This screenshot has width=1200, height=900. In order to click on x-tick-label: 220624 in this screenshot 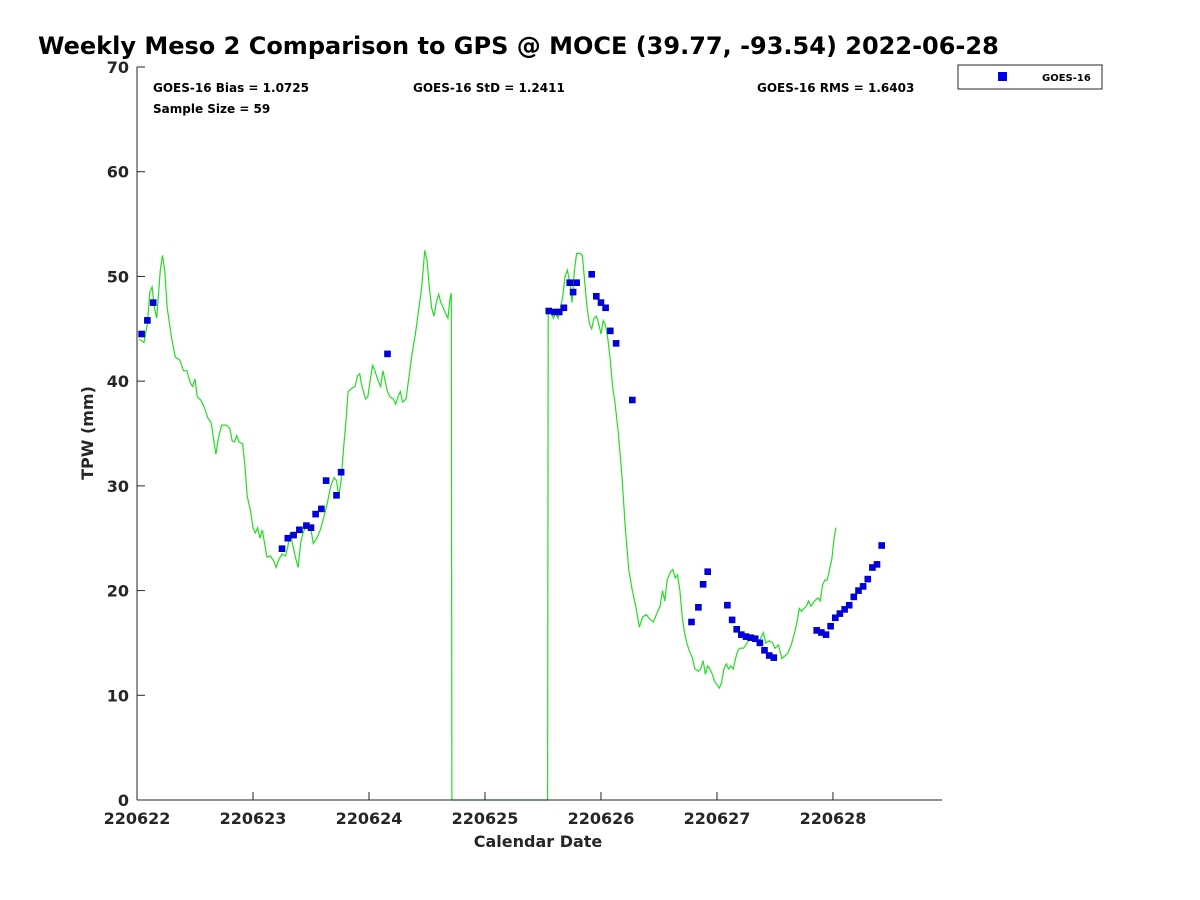, I will do `click(369, 818)`.